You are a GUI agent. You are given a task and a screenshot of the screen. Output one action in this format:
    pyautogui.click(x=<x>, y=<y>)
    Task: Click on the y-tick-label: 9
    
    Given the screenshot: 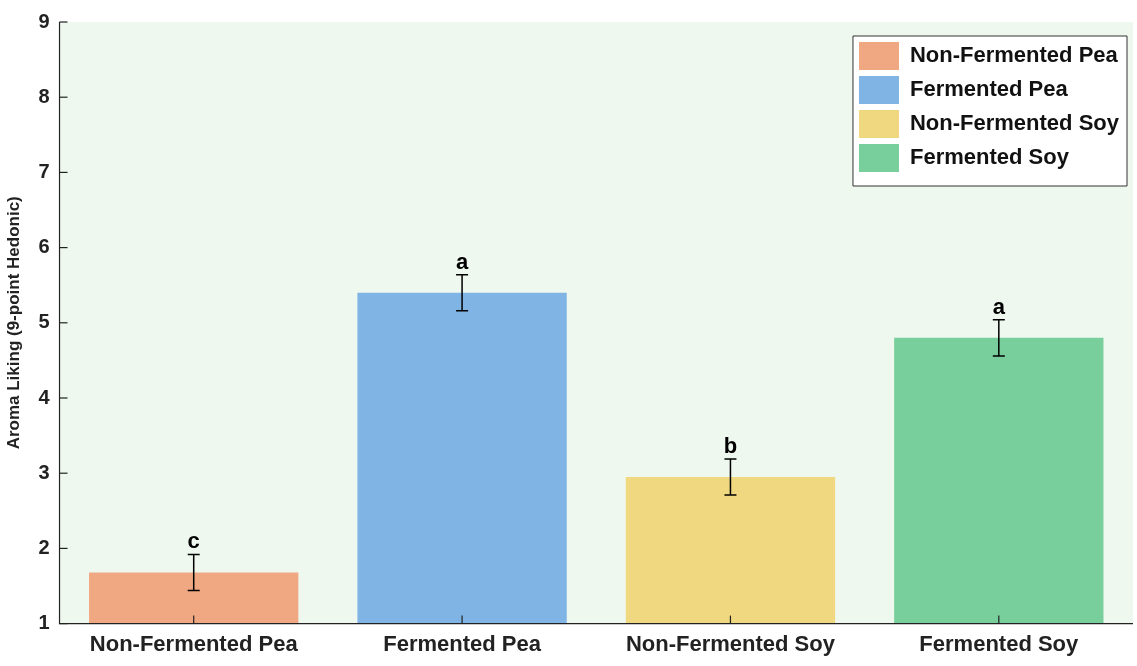 What is the action you would take?
    pyautogui.click(x=44, y=20)
    